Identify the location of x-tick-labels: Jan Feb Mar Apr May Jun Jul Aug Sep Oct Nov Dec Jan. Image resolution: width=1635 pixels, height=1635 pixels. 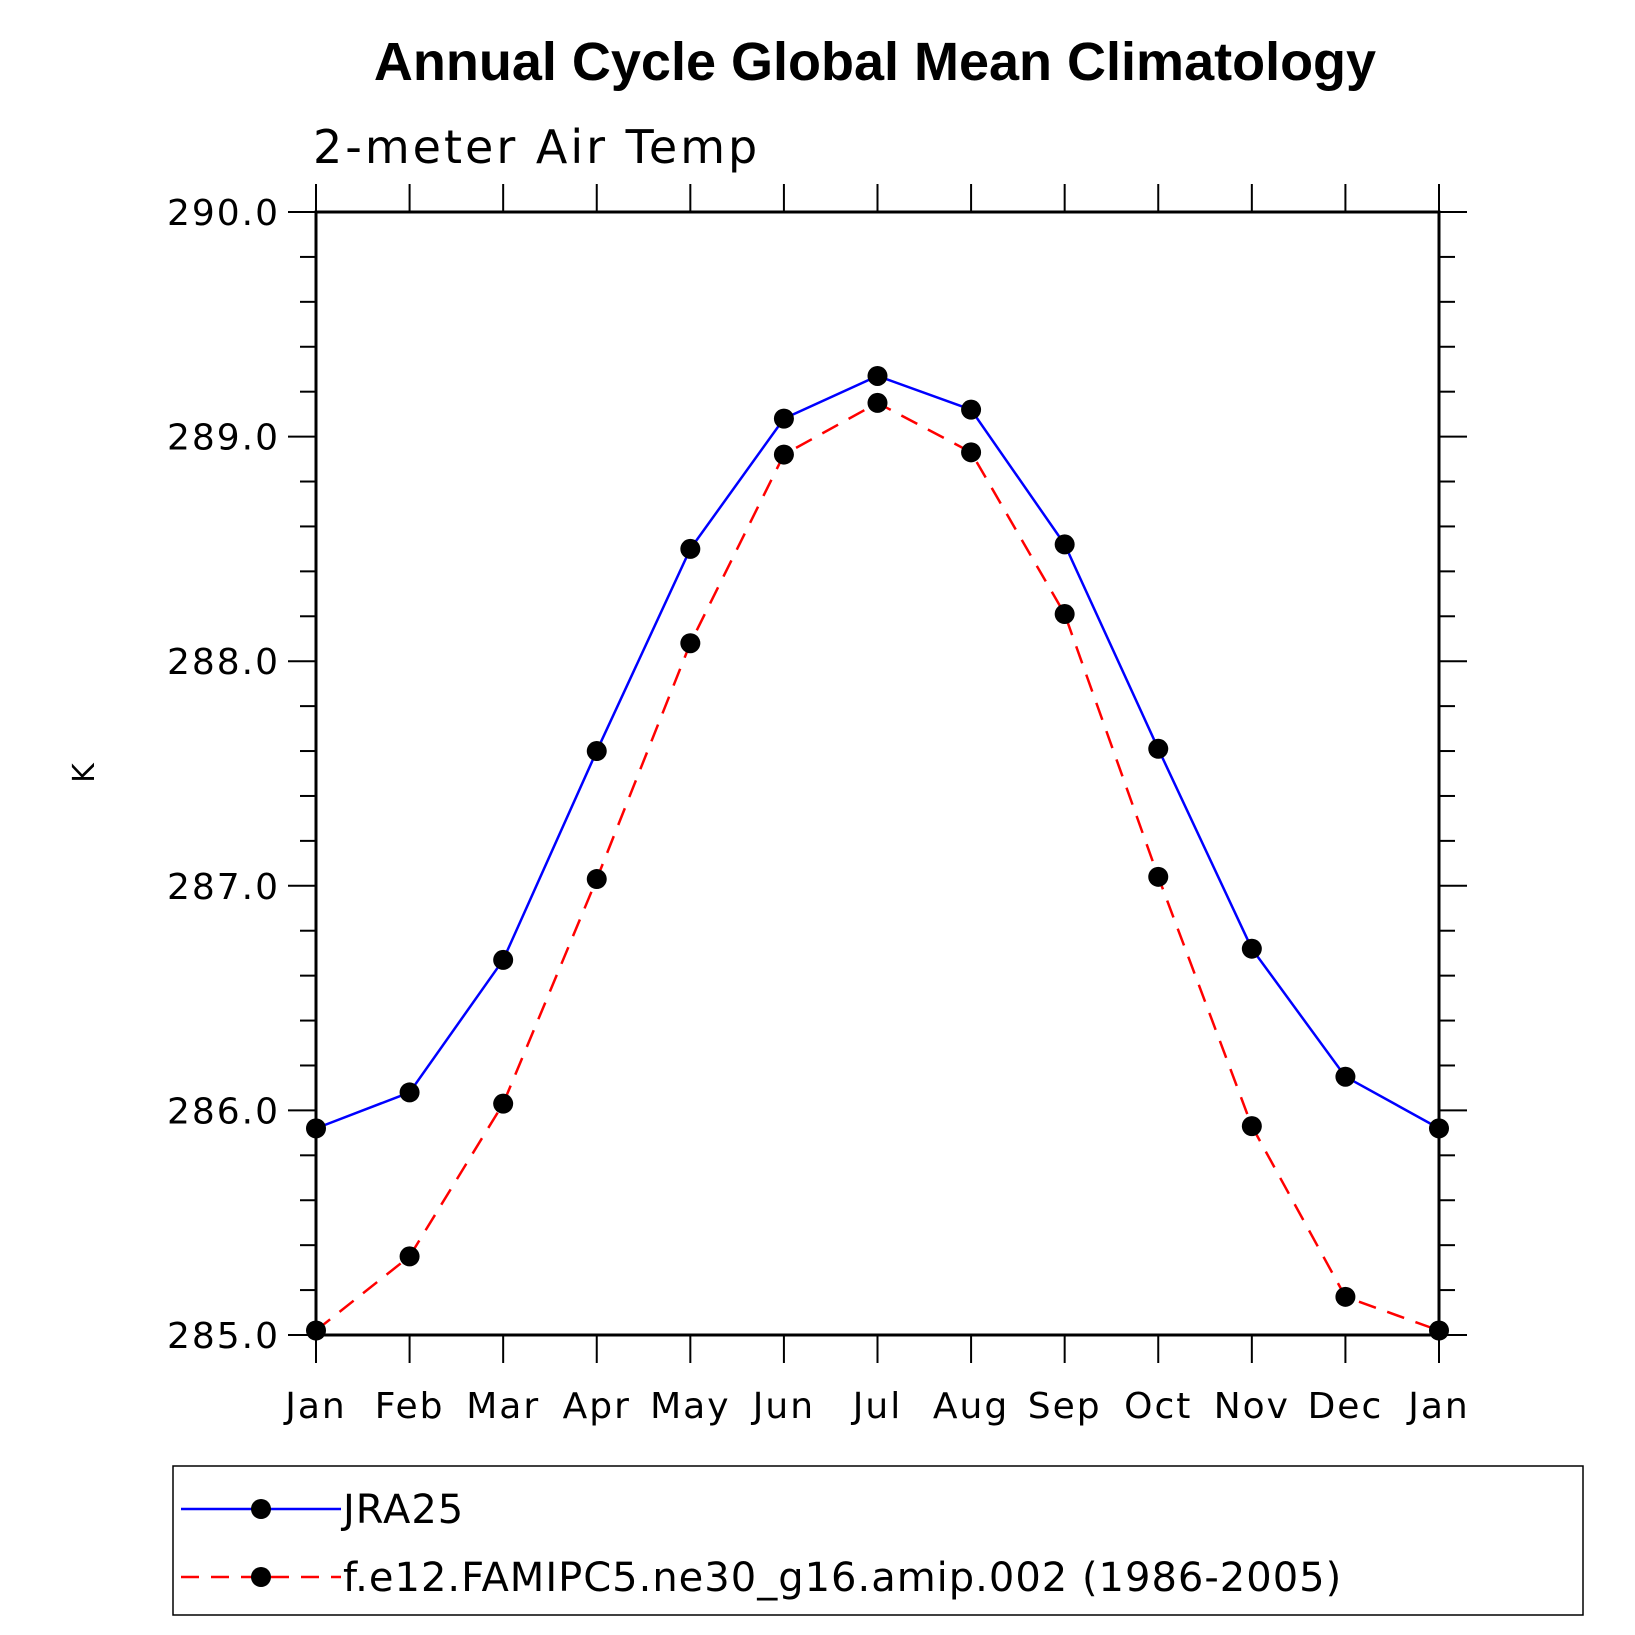
(876, 1406).